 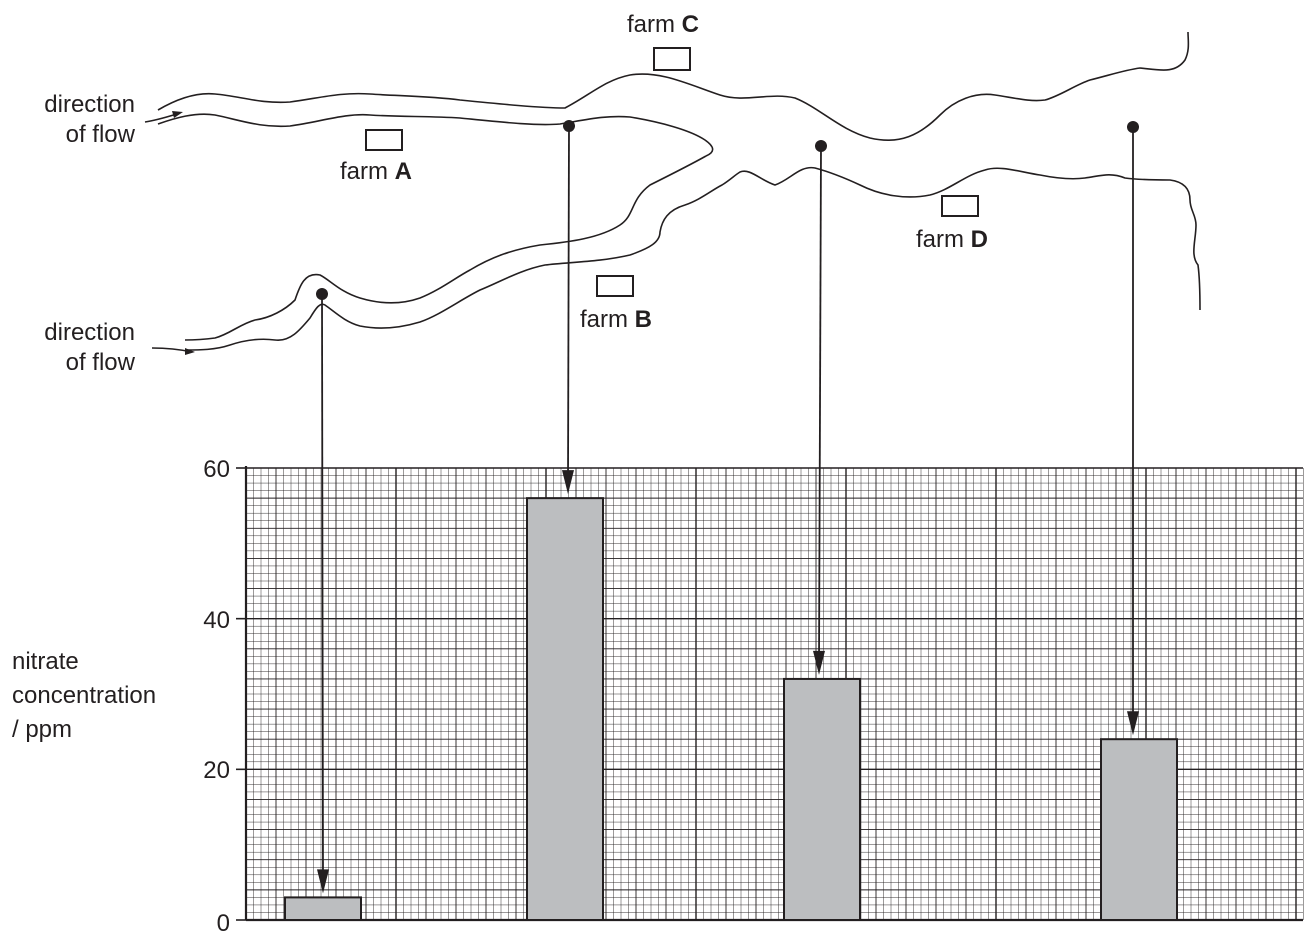 I want to click on flow-arrow-lower-head, so click(x=190, y=351).